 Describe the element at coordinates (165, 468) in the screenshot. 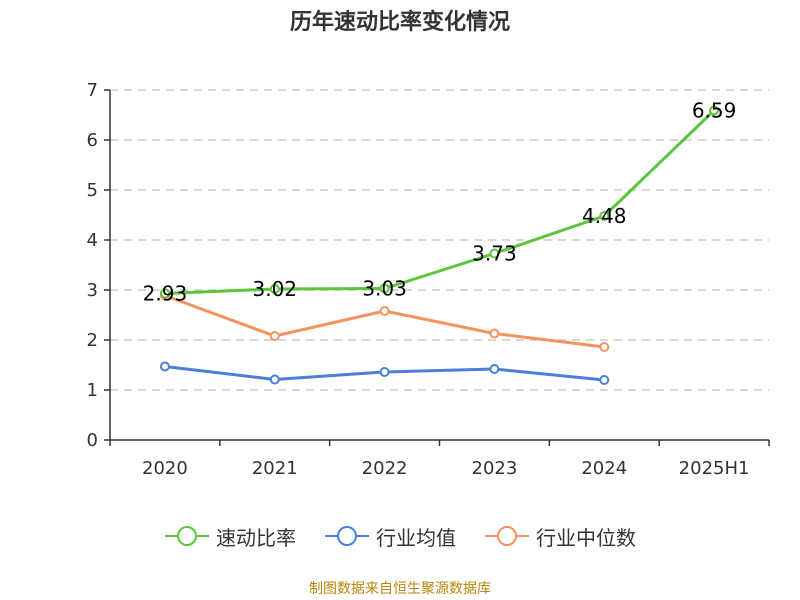

I see `x-tick-label: 2020` at that location.